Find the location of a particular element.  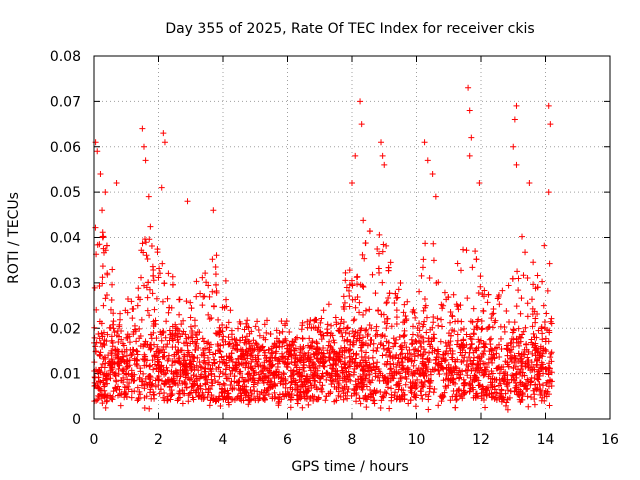

x-tick-label: 12 is located at coordinates (481, 440).